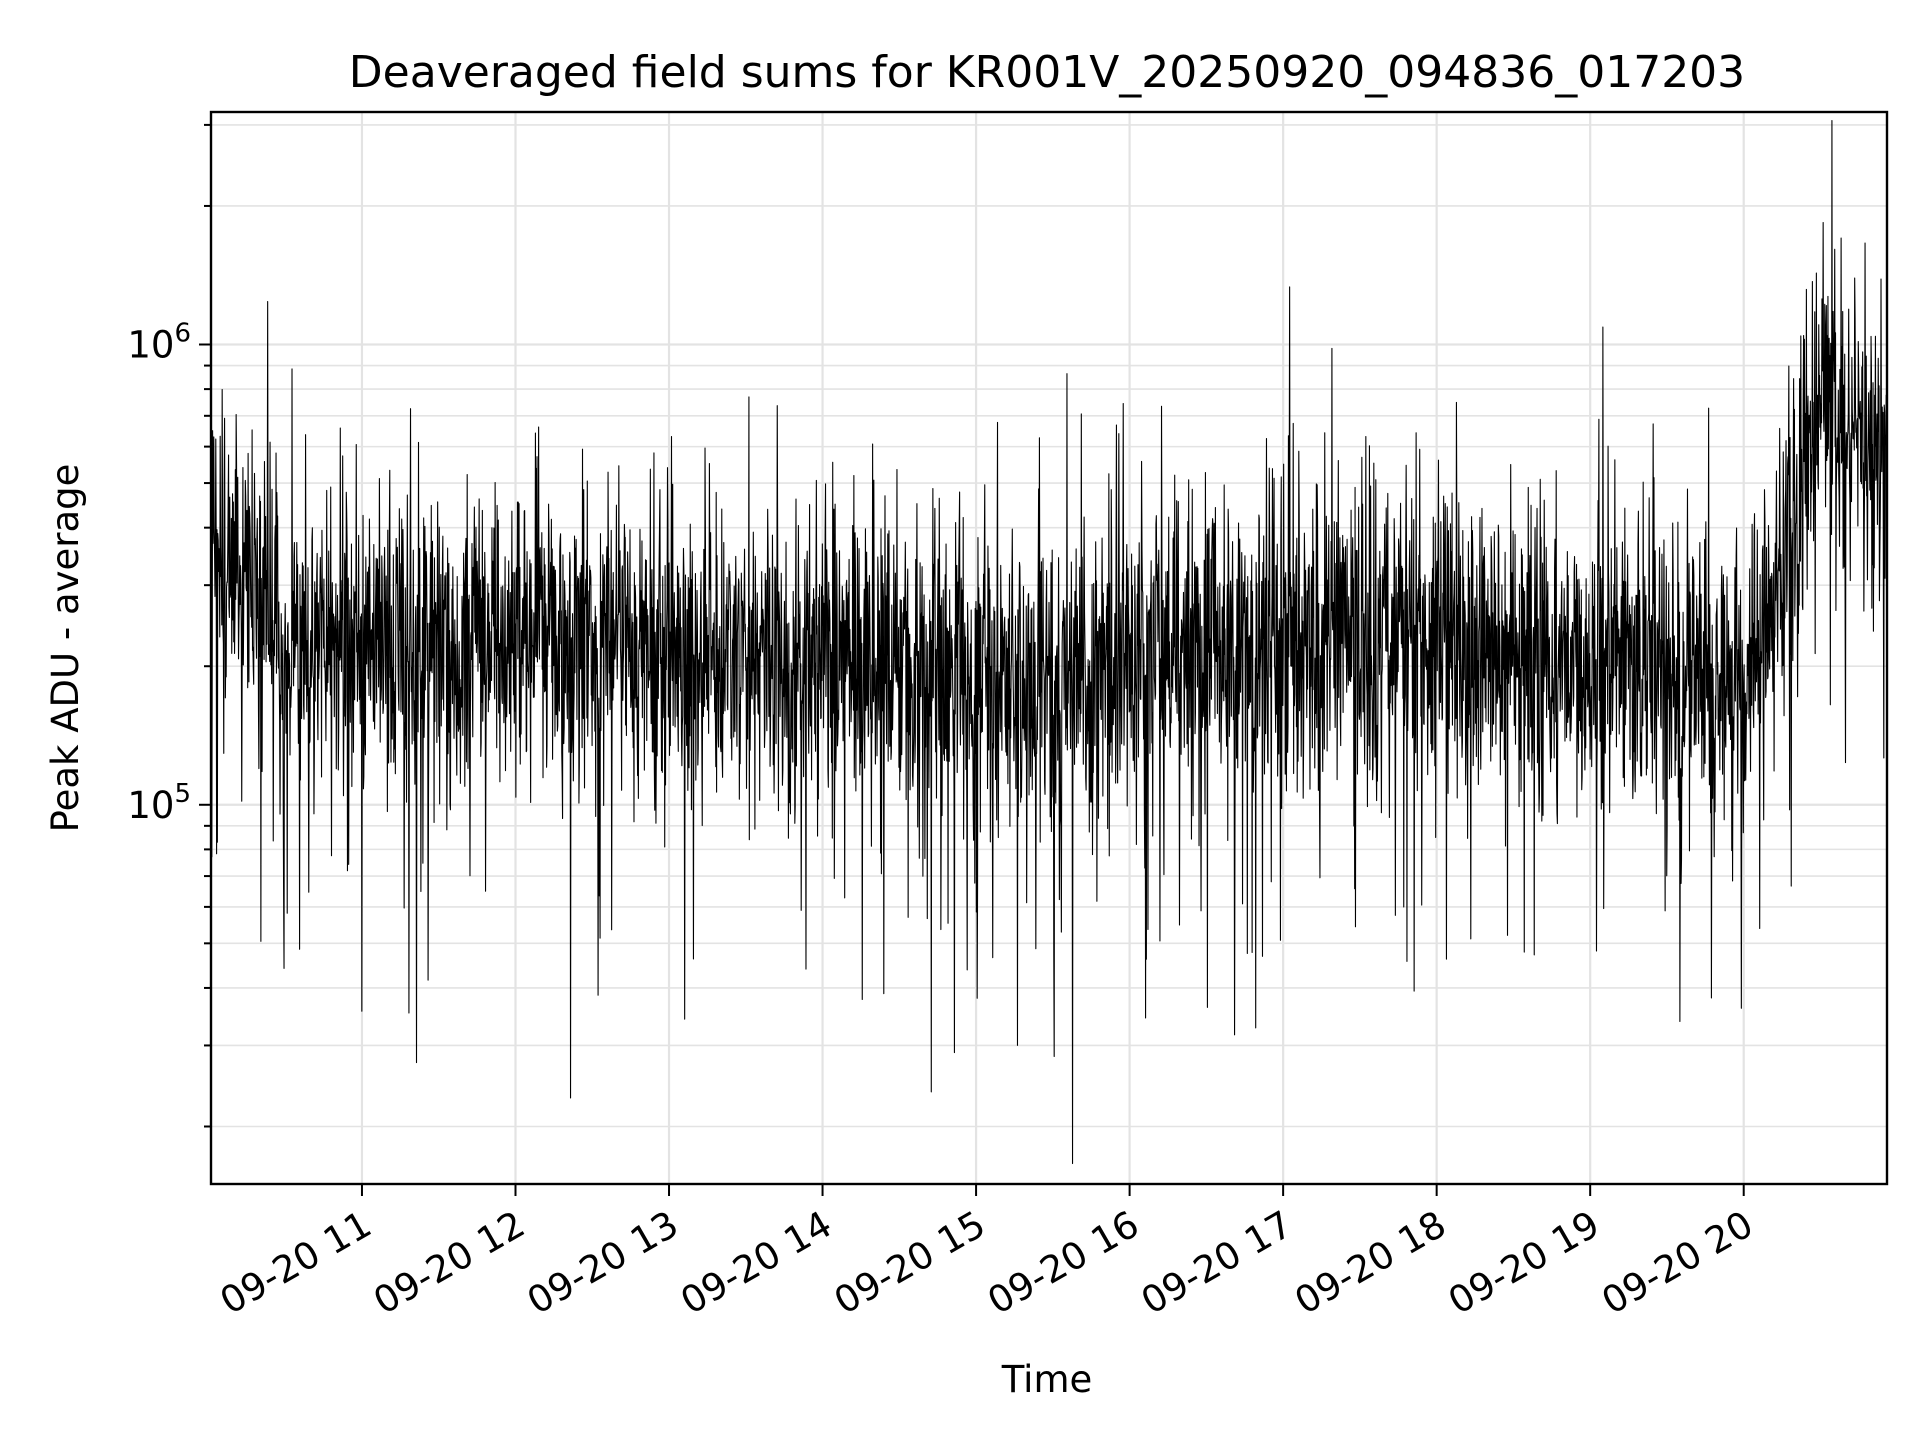  What do you see at coordinates (1047, 1379) in the screenshot?
I see `x-axis-label: Time` at bounding box center [1047, 1379].